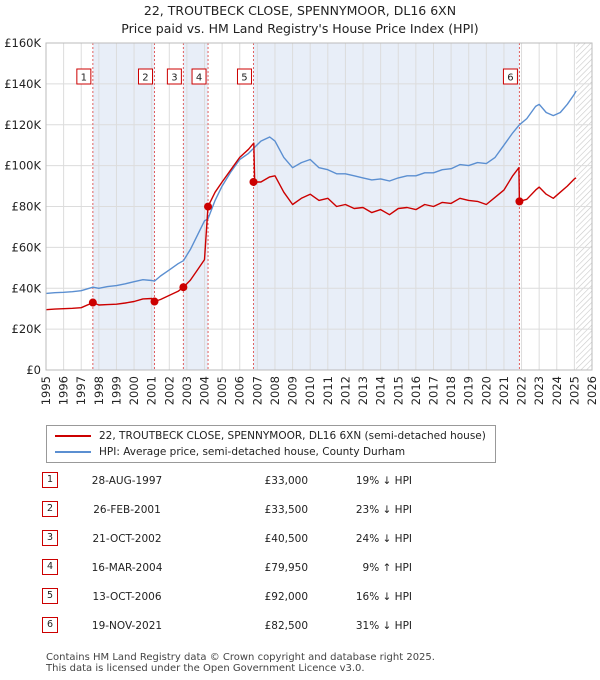  What do you see at coordinates (33, 370) in the screenshot?
I see `y-tick-label: £0` at bounding box center [33, 370].